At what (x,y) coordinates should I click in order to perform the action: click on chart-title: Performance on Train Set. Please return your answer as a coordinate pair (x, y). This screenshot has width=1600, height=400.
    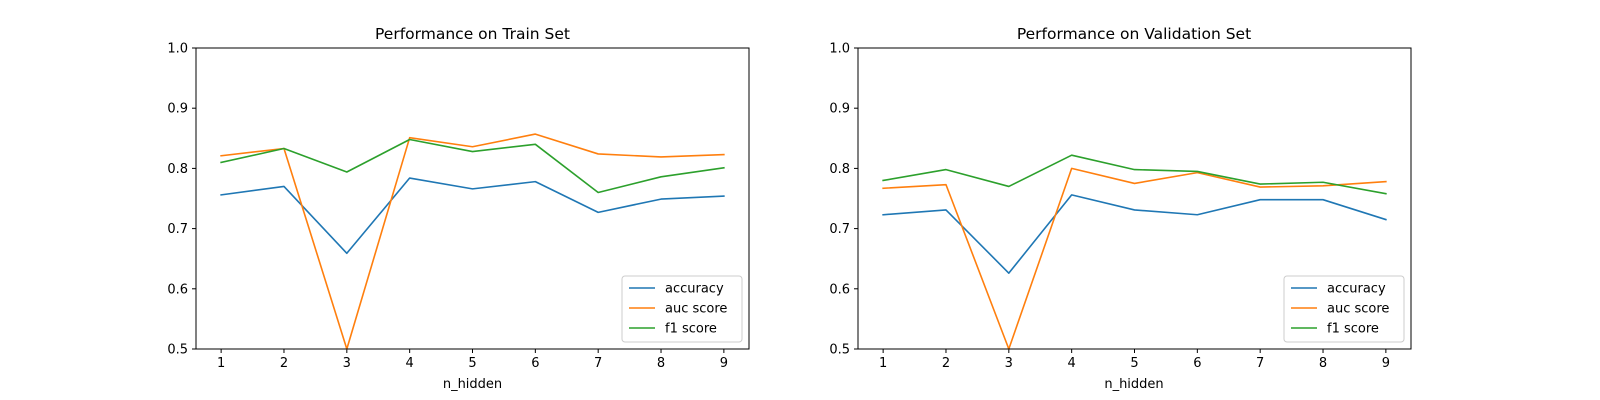
    Looking at the image, I should click on (472, 34).